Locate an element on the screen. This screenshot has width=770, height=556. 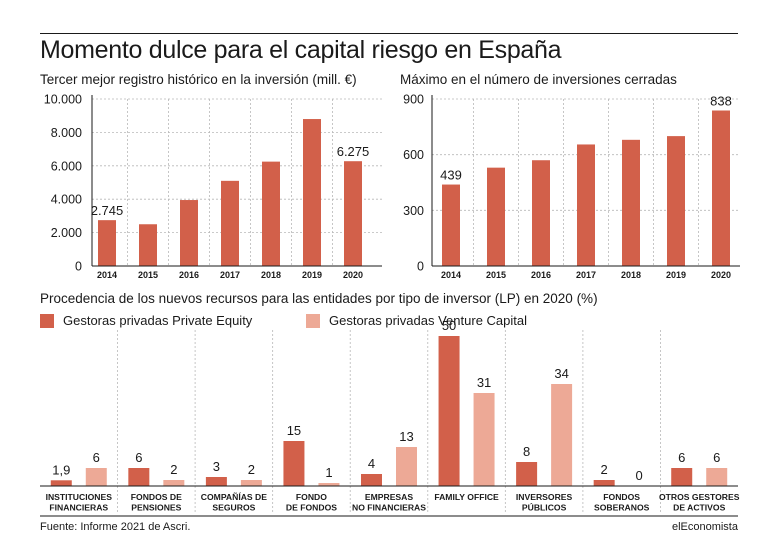
deals-y-tick-label: 0 is located at coordinates (420, 267).